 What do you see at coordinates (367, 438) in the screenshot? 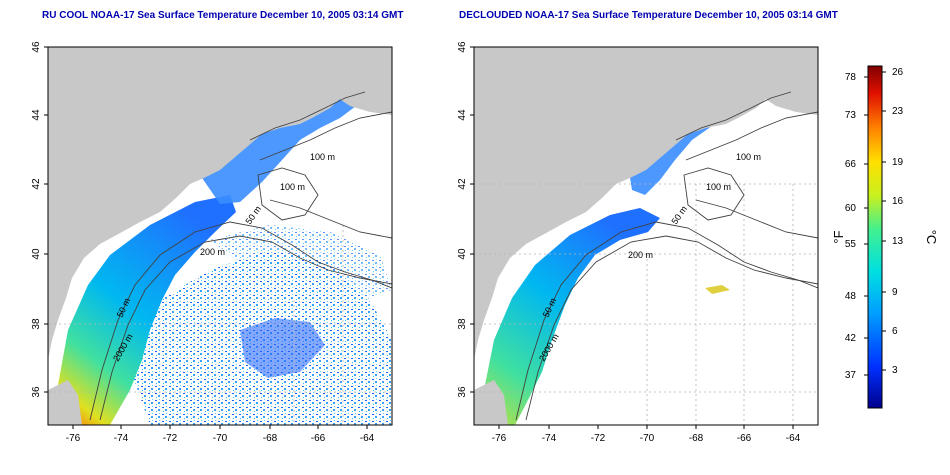
I see `left-x-tick-label: -64` at bounding box center [367, 438].